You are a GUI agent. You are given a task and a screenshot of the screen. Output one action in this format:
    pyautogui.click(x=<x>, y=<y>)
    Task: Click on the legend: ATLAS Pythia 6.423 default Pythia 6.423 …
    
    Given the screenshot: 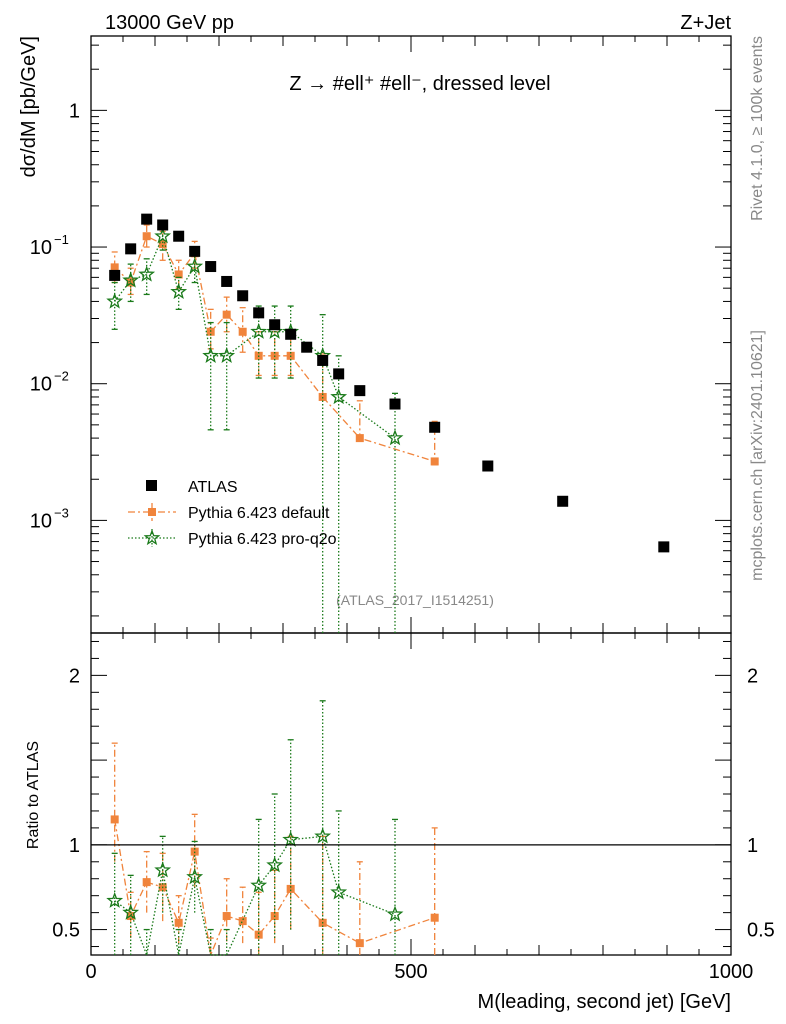 What is the action you would take?
    pyautogui.click(x=232, y=513)
    